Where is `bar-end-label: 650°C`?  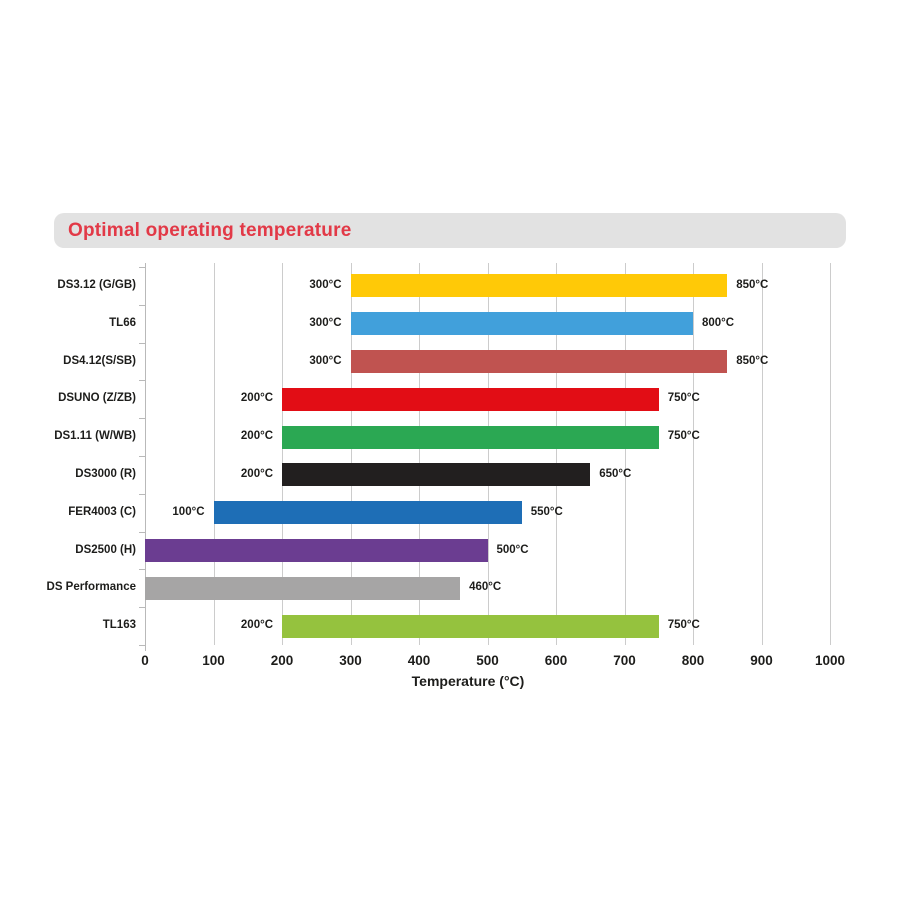
bar-end-label: 650°C is located at coordinates (615, 473).